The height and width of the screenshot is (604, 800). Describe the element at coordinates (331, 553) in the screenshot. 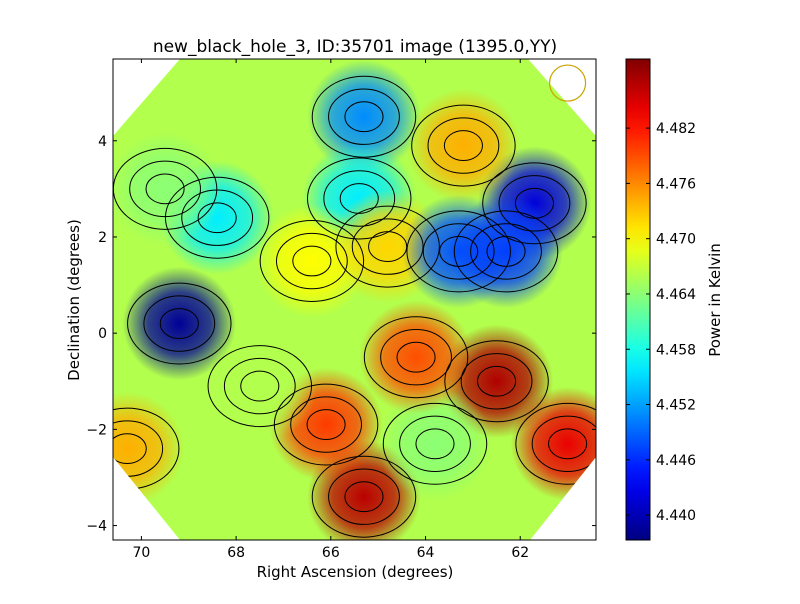

I see `x-tick-label: 66` at that location.